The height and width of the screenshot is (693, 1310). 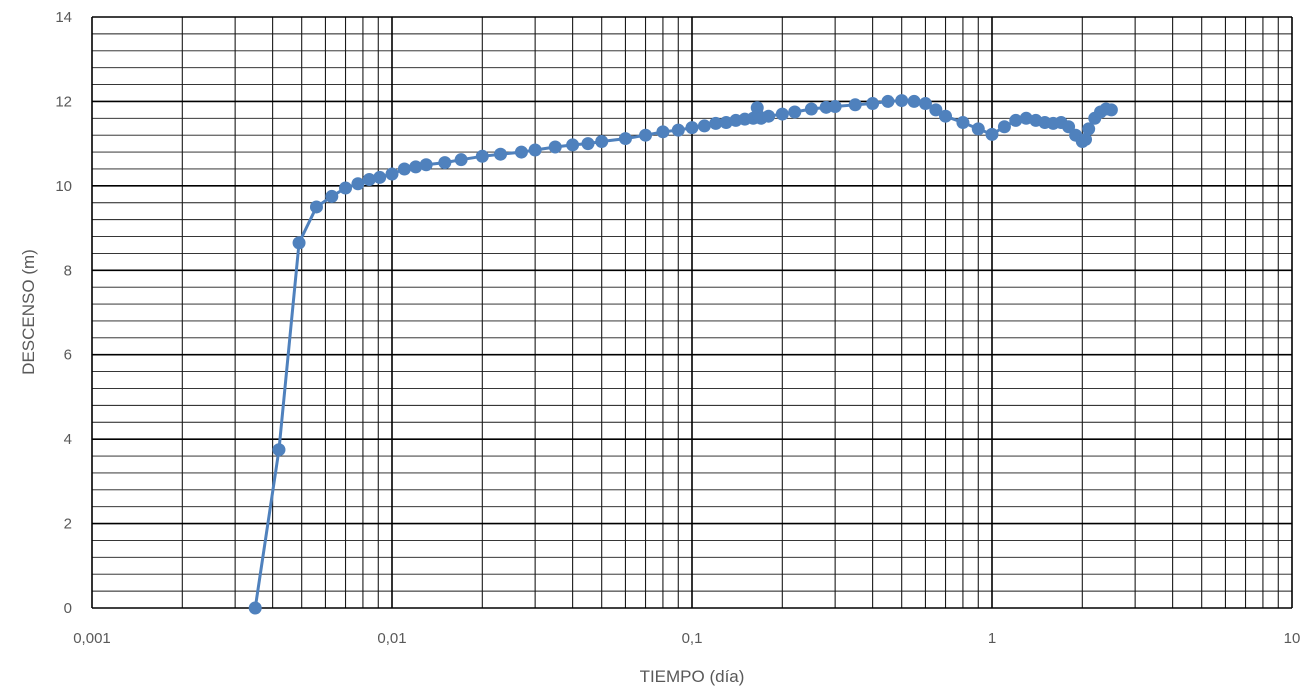 I want to click on x-tick-label: 10, so click(x=1292, y=638).